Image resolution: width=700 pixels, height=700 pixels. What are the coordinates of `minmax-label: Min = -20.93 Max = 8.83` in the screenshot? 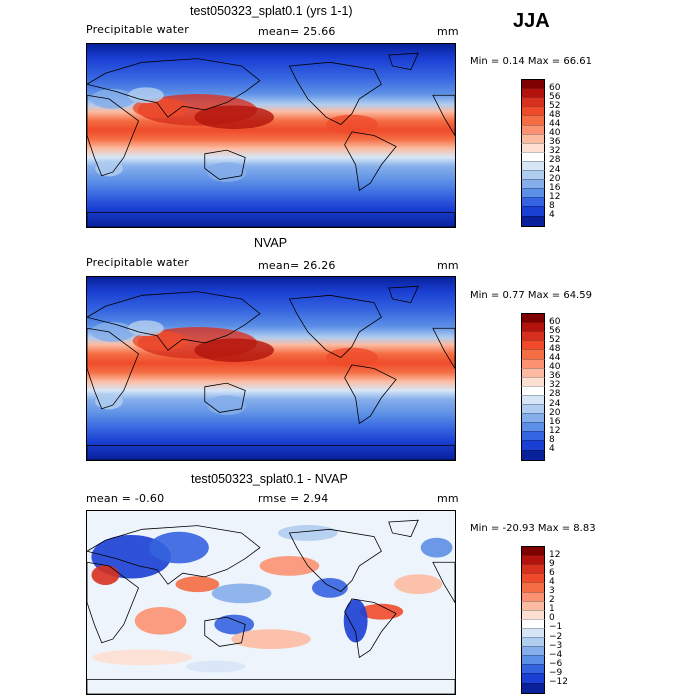 It's located at (533, 528).